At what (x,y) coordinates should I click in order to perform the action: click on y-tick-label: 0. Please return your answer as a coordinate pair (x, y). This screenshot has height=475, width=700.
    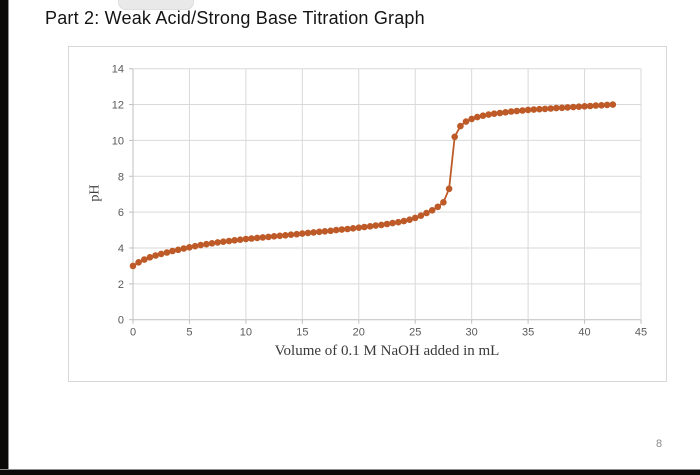
    Looking at the image, I should click on (121, 321).